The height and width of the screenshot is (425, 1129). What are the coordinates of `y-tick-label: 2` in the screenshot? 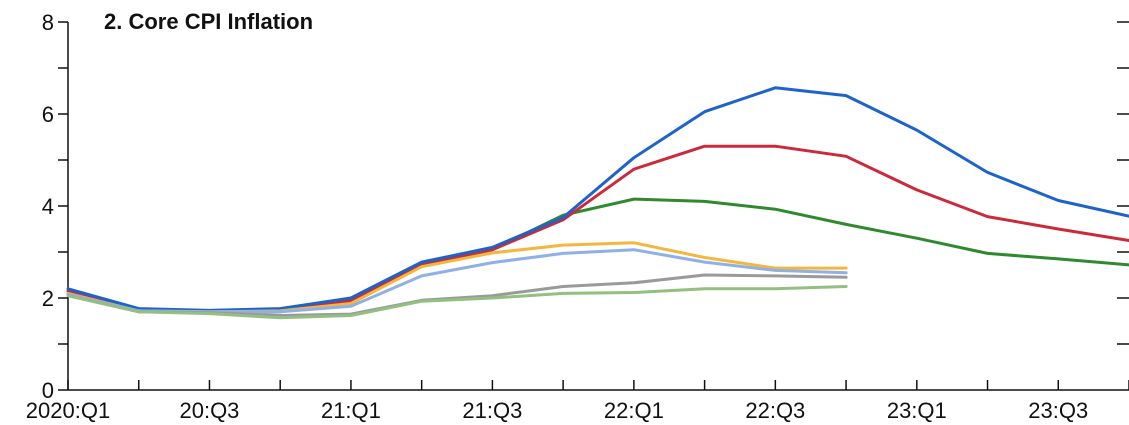 It's located at (48, 298).